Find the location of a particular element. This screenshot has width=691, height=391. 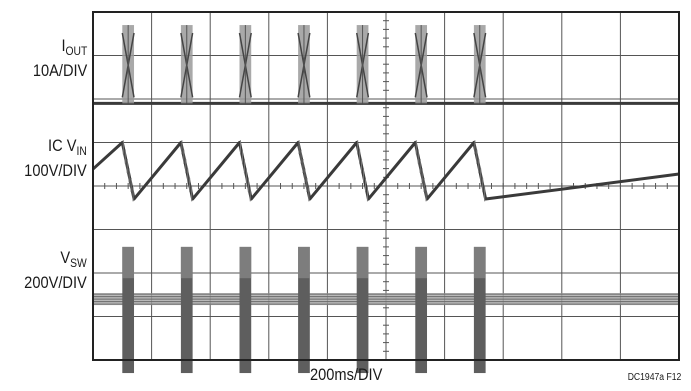

vsw-name-sub: SW is located at coordinates (78, 263).